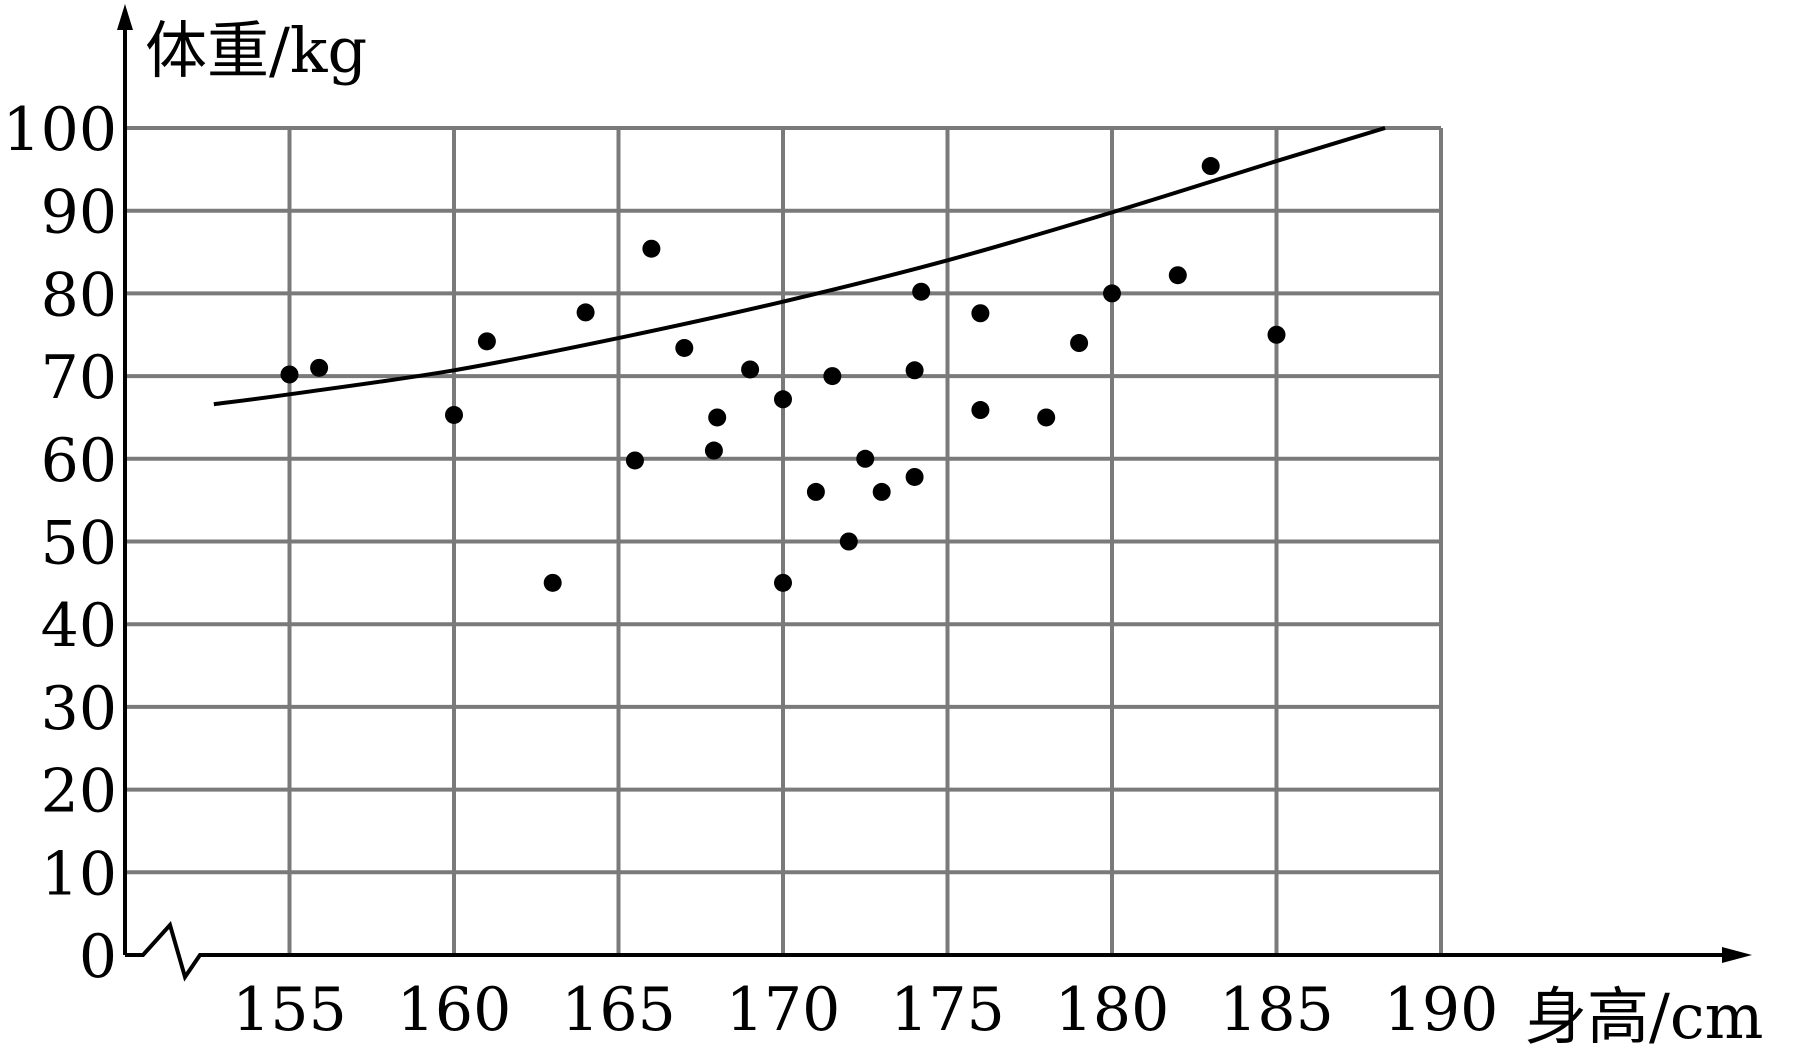 The image size is (1803, 1048). I want to click on x-tick-label: 185, so click(1276, 1010).